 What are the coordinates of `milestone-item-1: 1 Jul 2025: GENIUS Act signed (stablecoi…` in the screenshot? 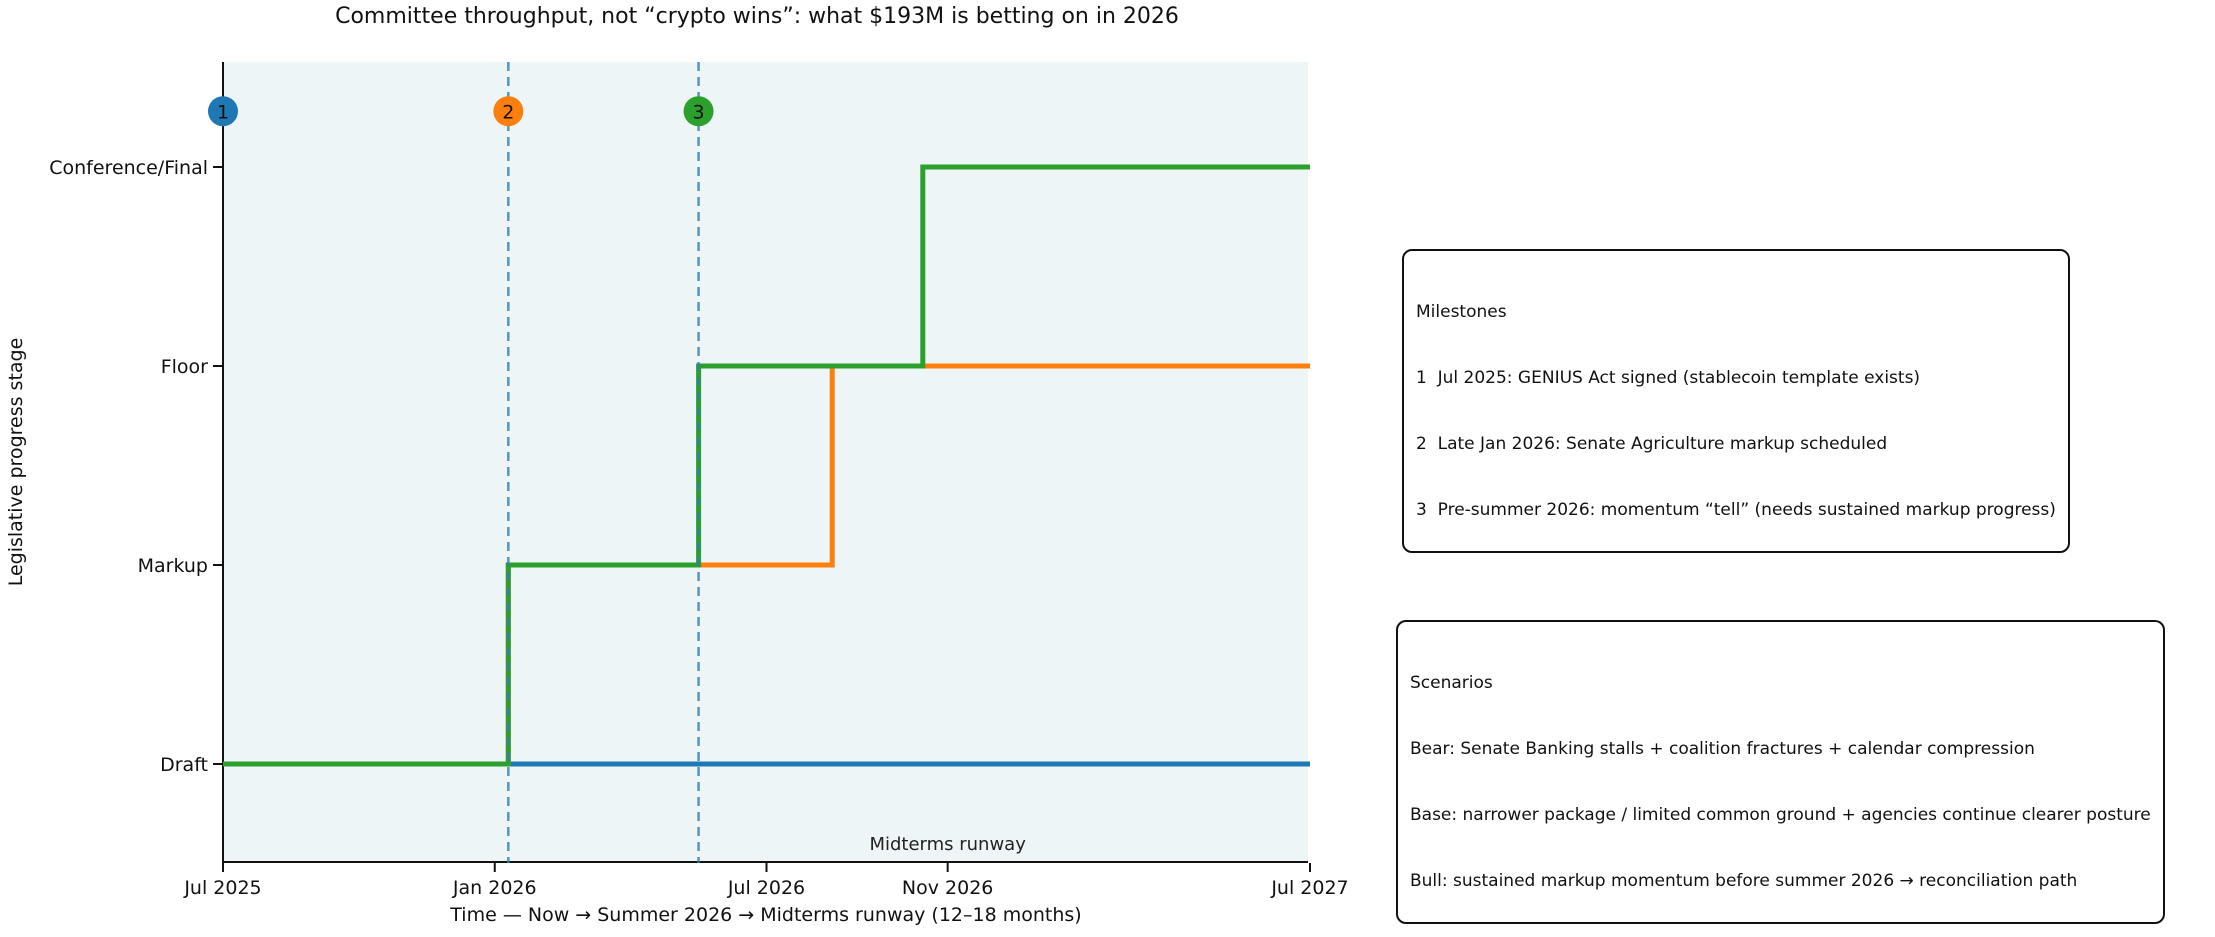 It's located at (1668, 378).